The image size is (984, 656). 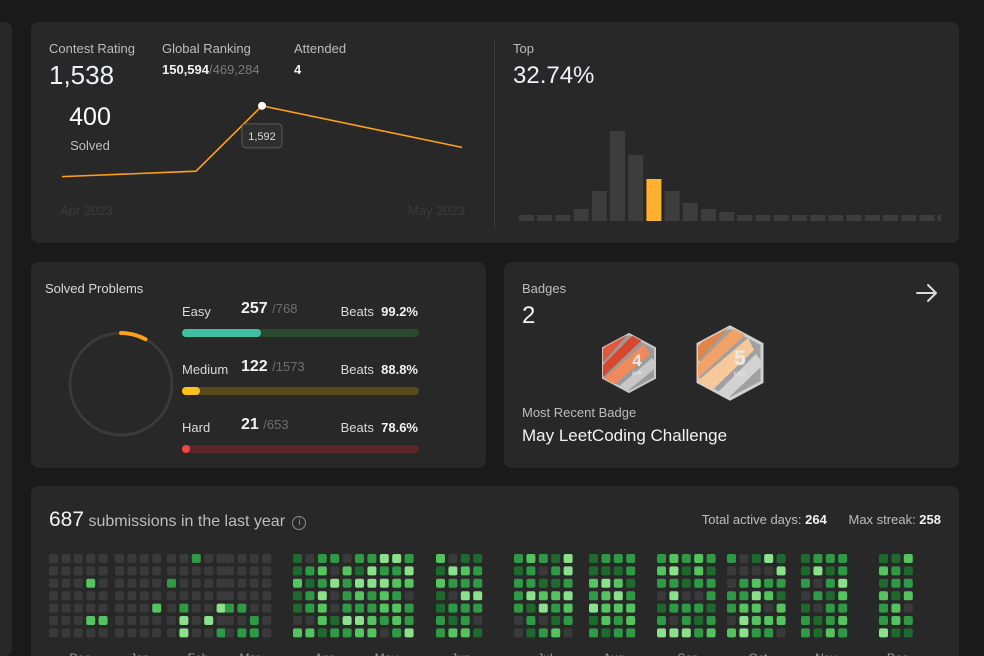 What do you see at coordinates (121, 384) in the screenshot?
I see `solved-progress-ring` at bounding box center [121, 384].